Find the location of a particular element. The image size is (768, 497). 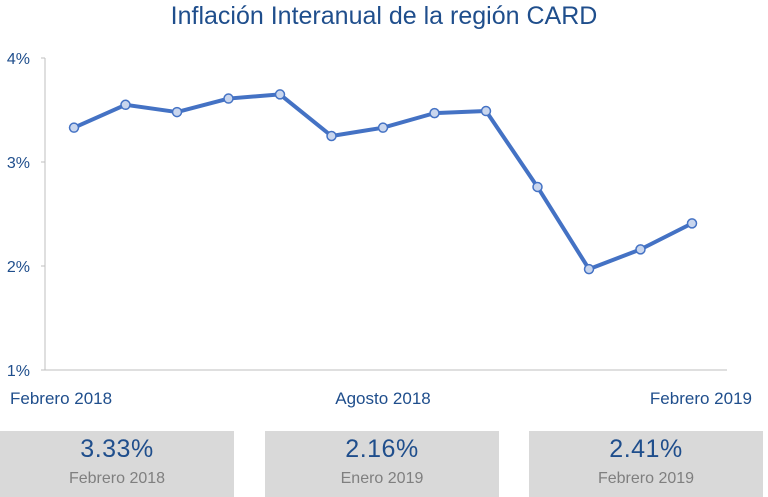

x-tick-label: Agosto 2018 is located at coordinates (382, 398).